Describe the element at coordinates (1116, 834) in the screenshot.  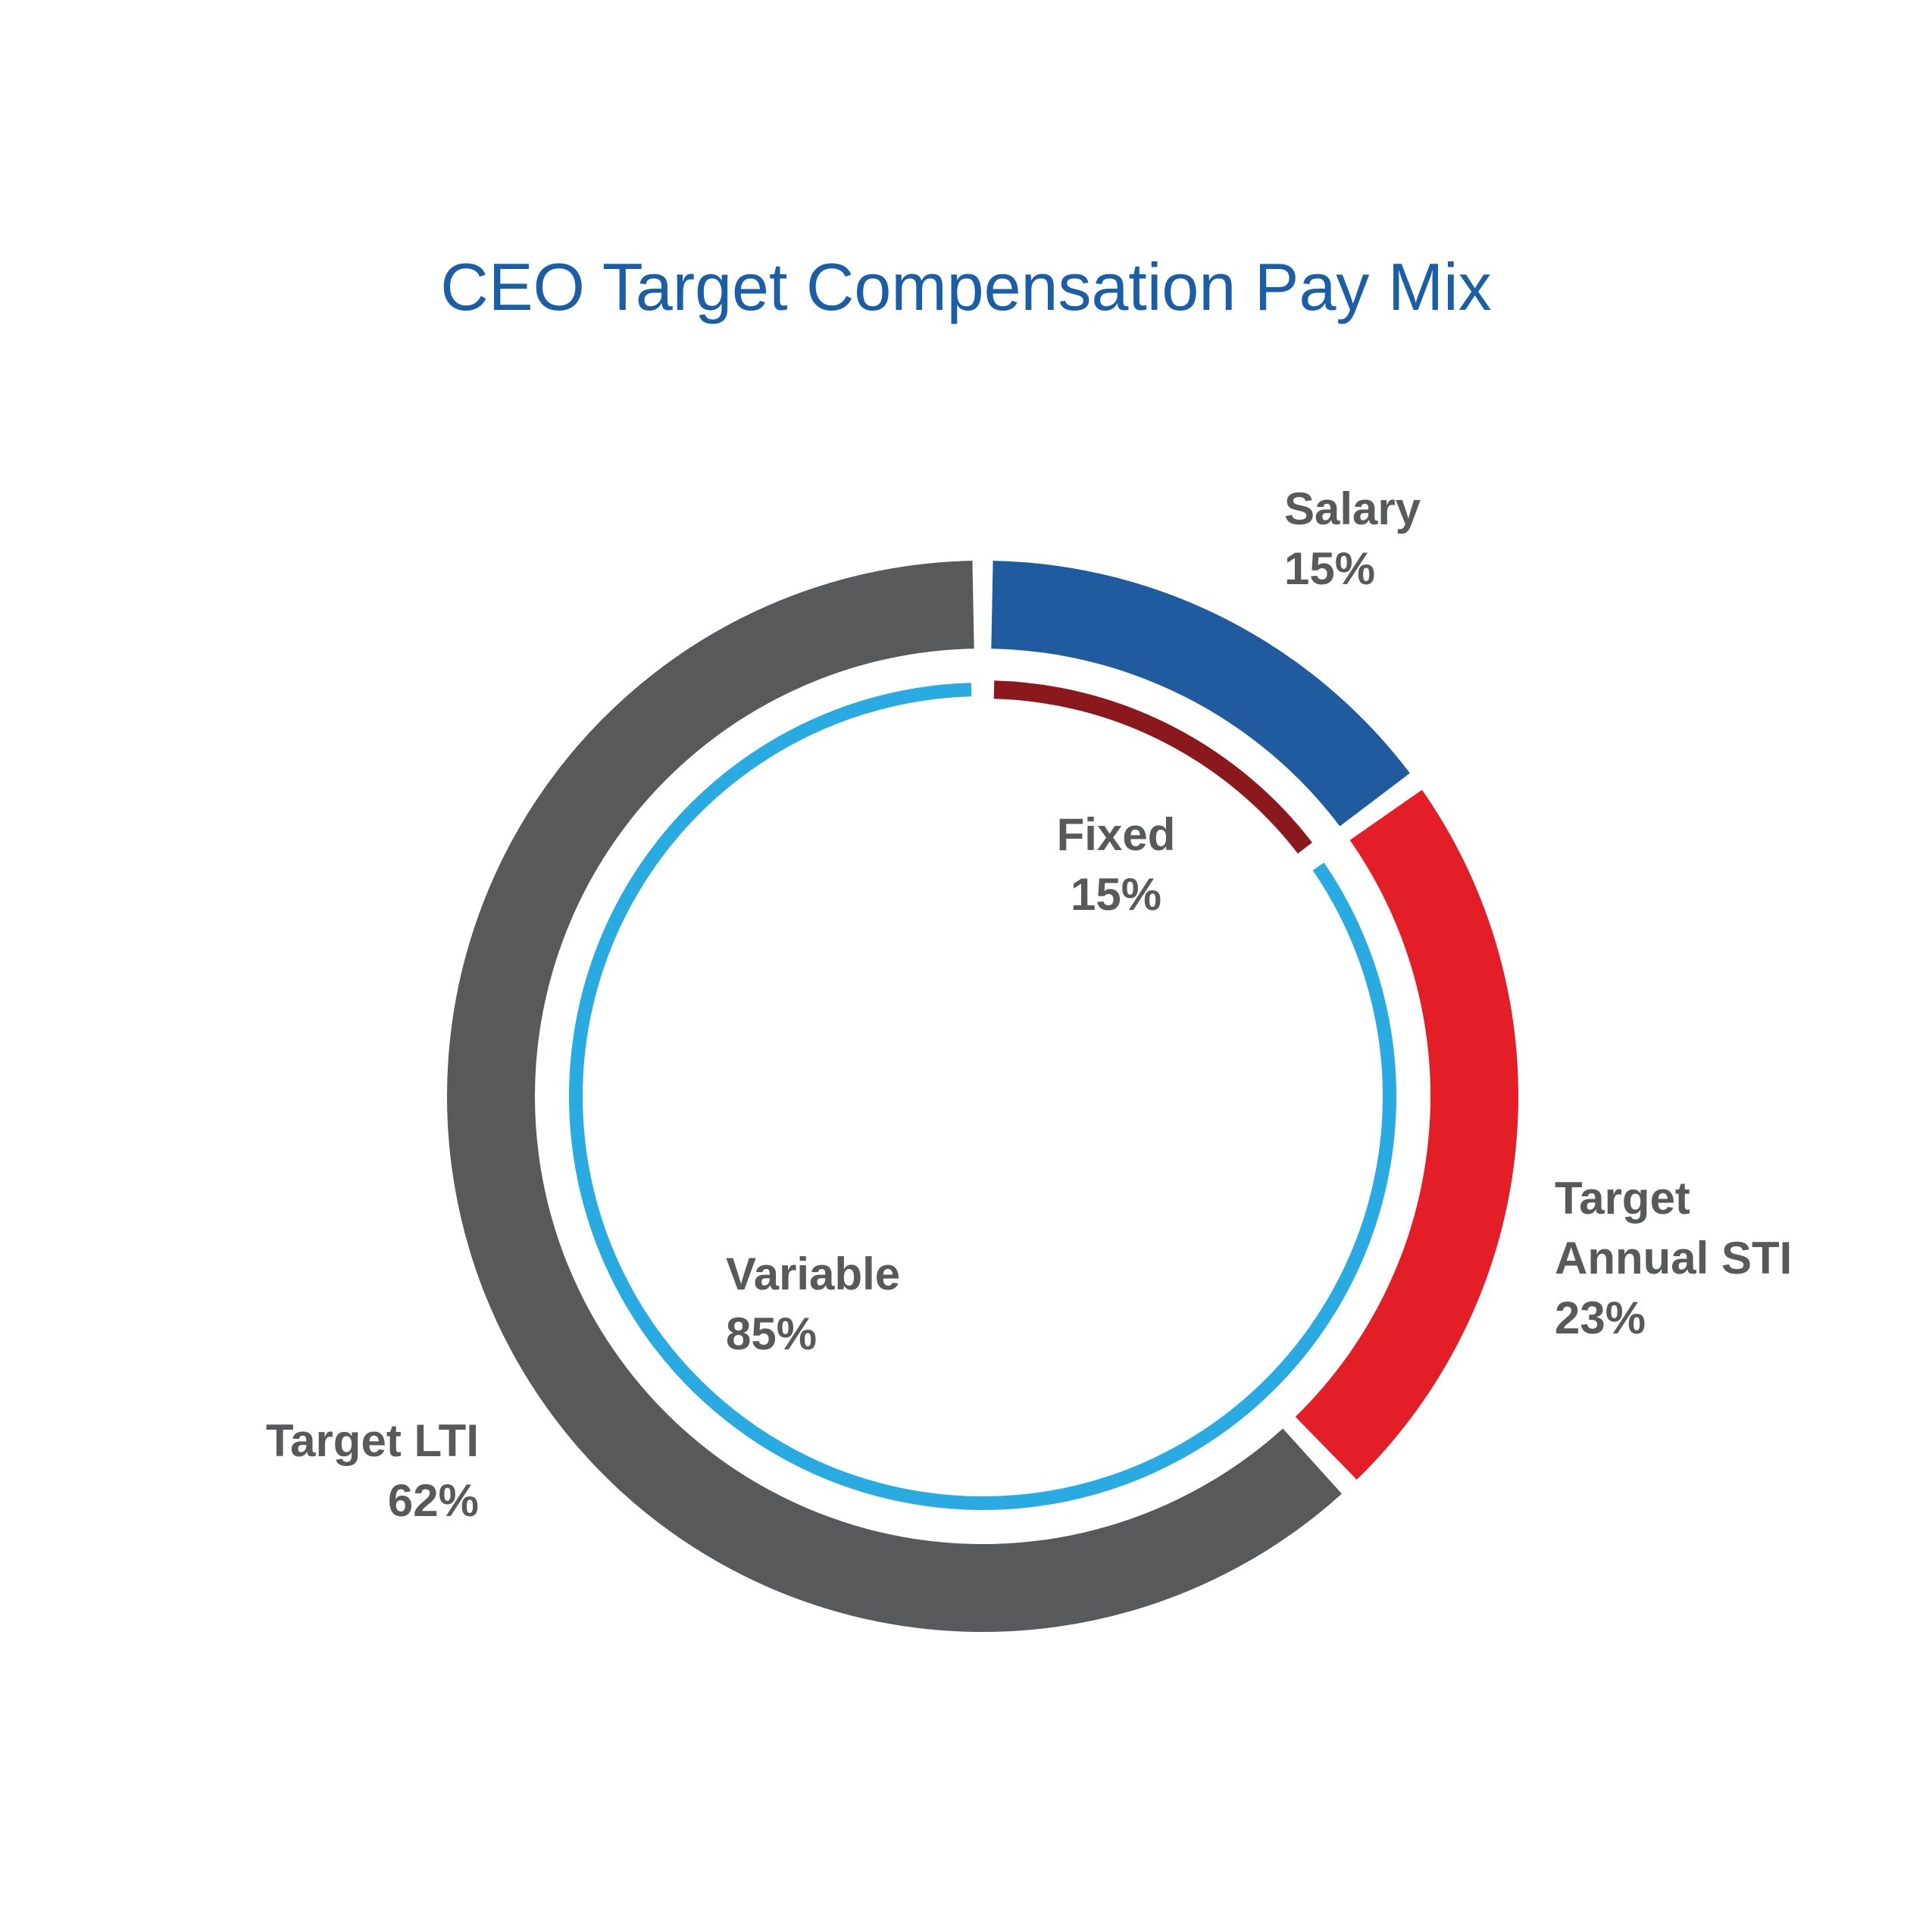
I see `label-fixed-name: Fixed` at that location.